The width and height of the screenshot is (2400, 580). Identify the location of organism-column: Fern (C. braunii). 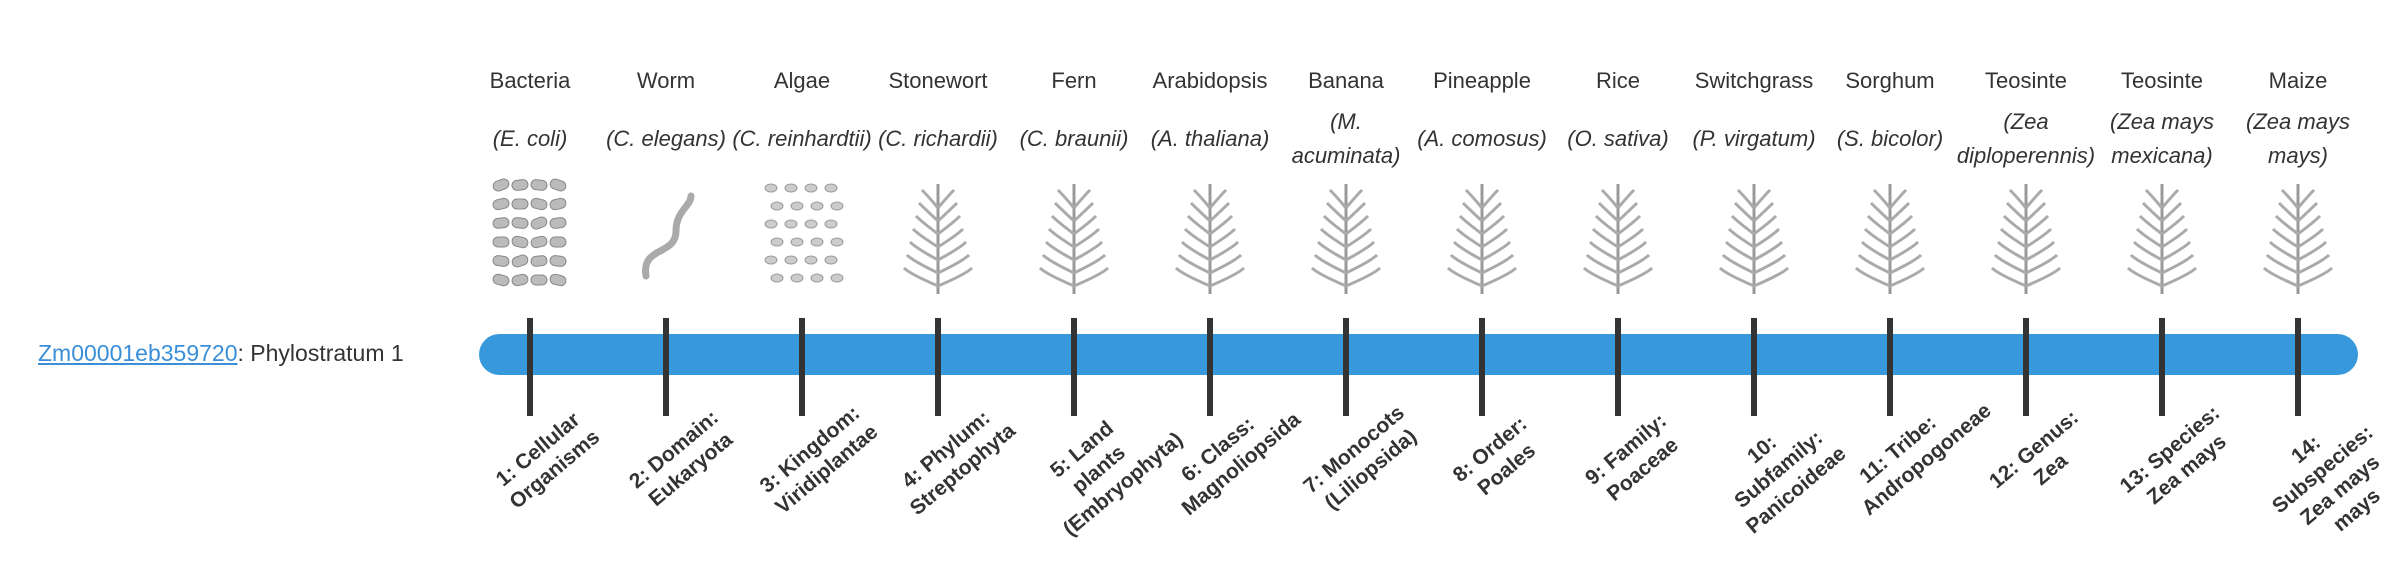
(1074, 121).